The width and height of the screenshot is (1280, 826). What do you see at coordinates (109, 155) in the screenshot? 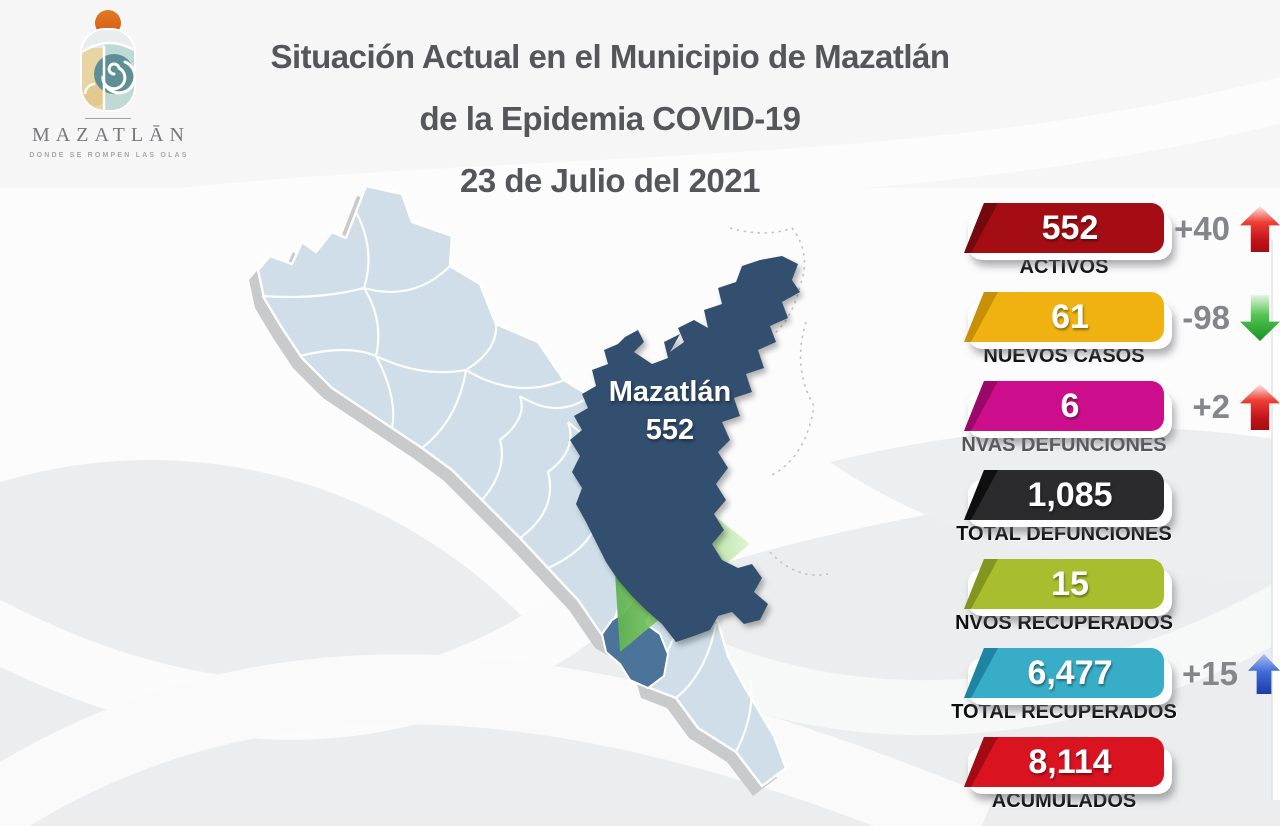
I see `logo-tagline: DONDE SE ROMPEN LAS OLAS` at bounding box center [109, 155].